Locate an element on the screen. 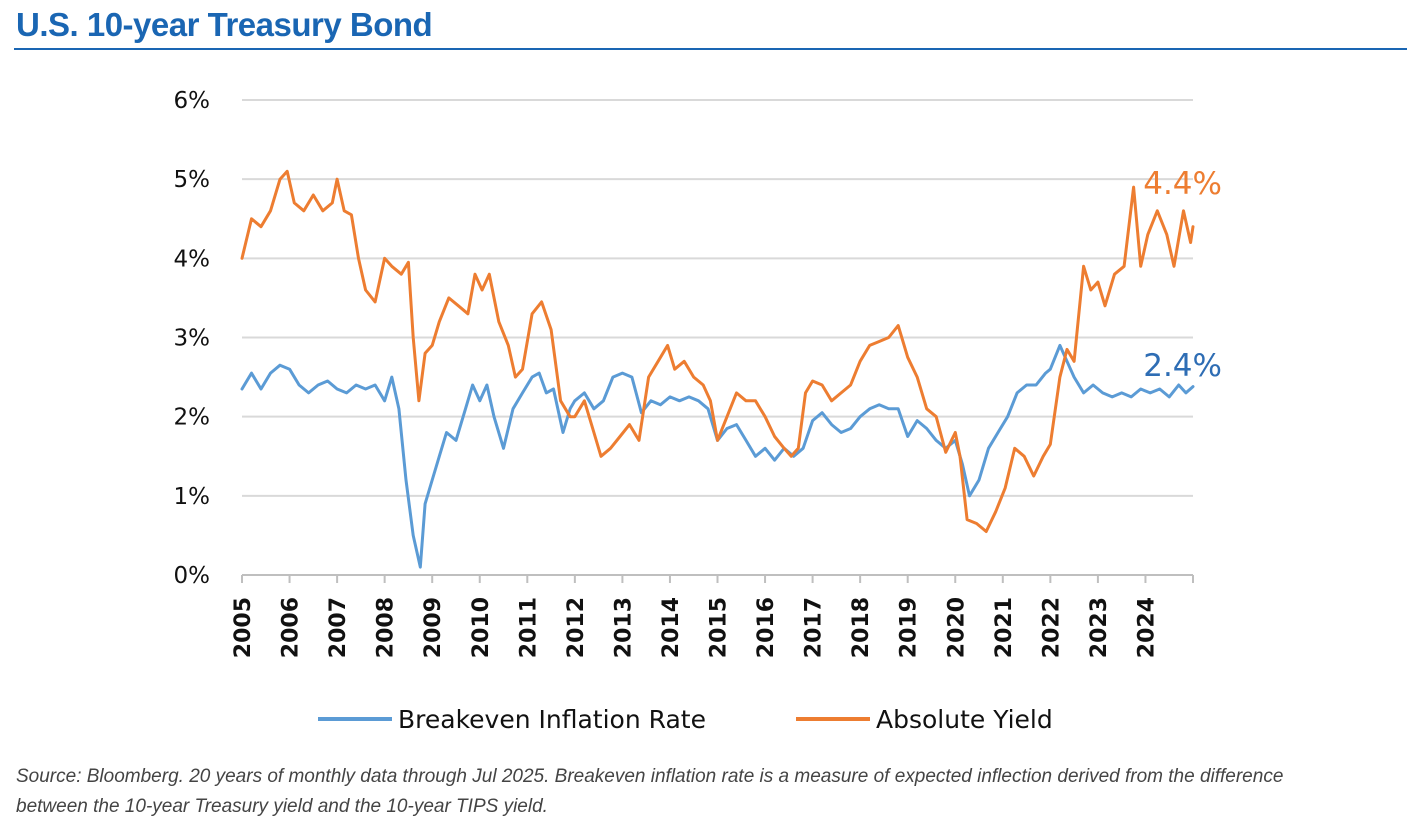 The width and height of the screenshot is (1419, 829). x-tick-label: 2018 is located at coordinates (861, 627).